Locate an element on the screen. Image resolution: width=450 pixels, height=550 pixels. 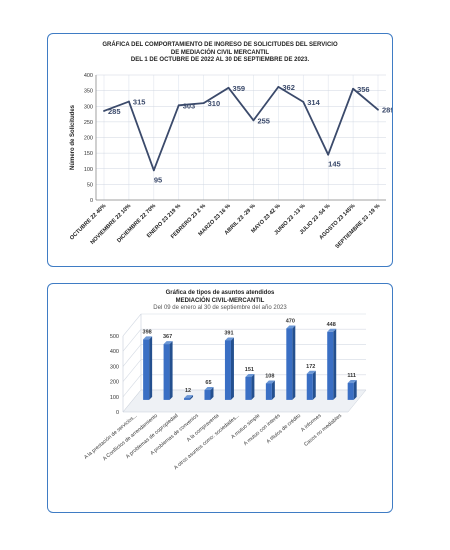
data-label: 315 is located at coordinates (139, 102).